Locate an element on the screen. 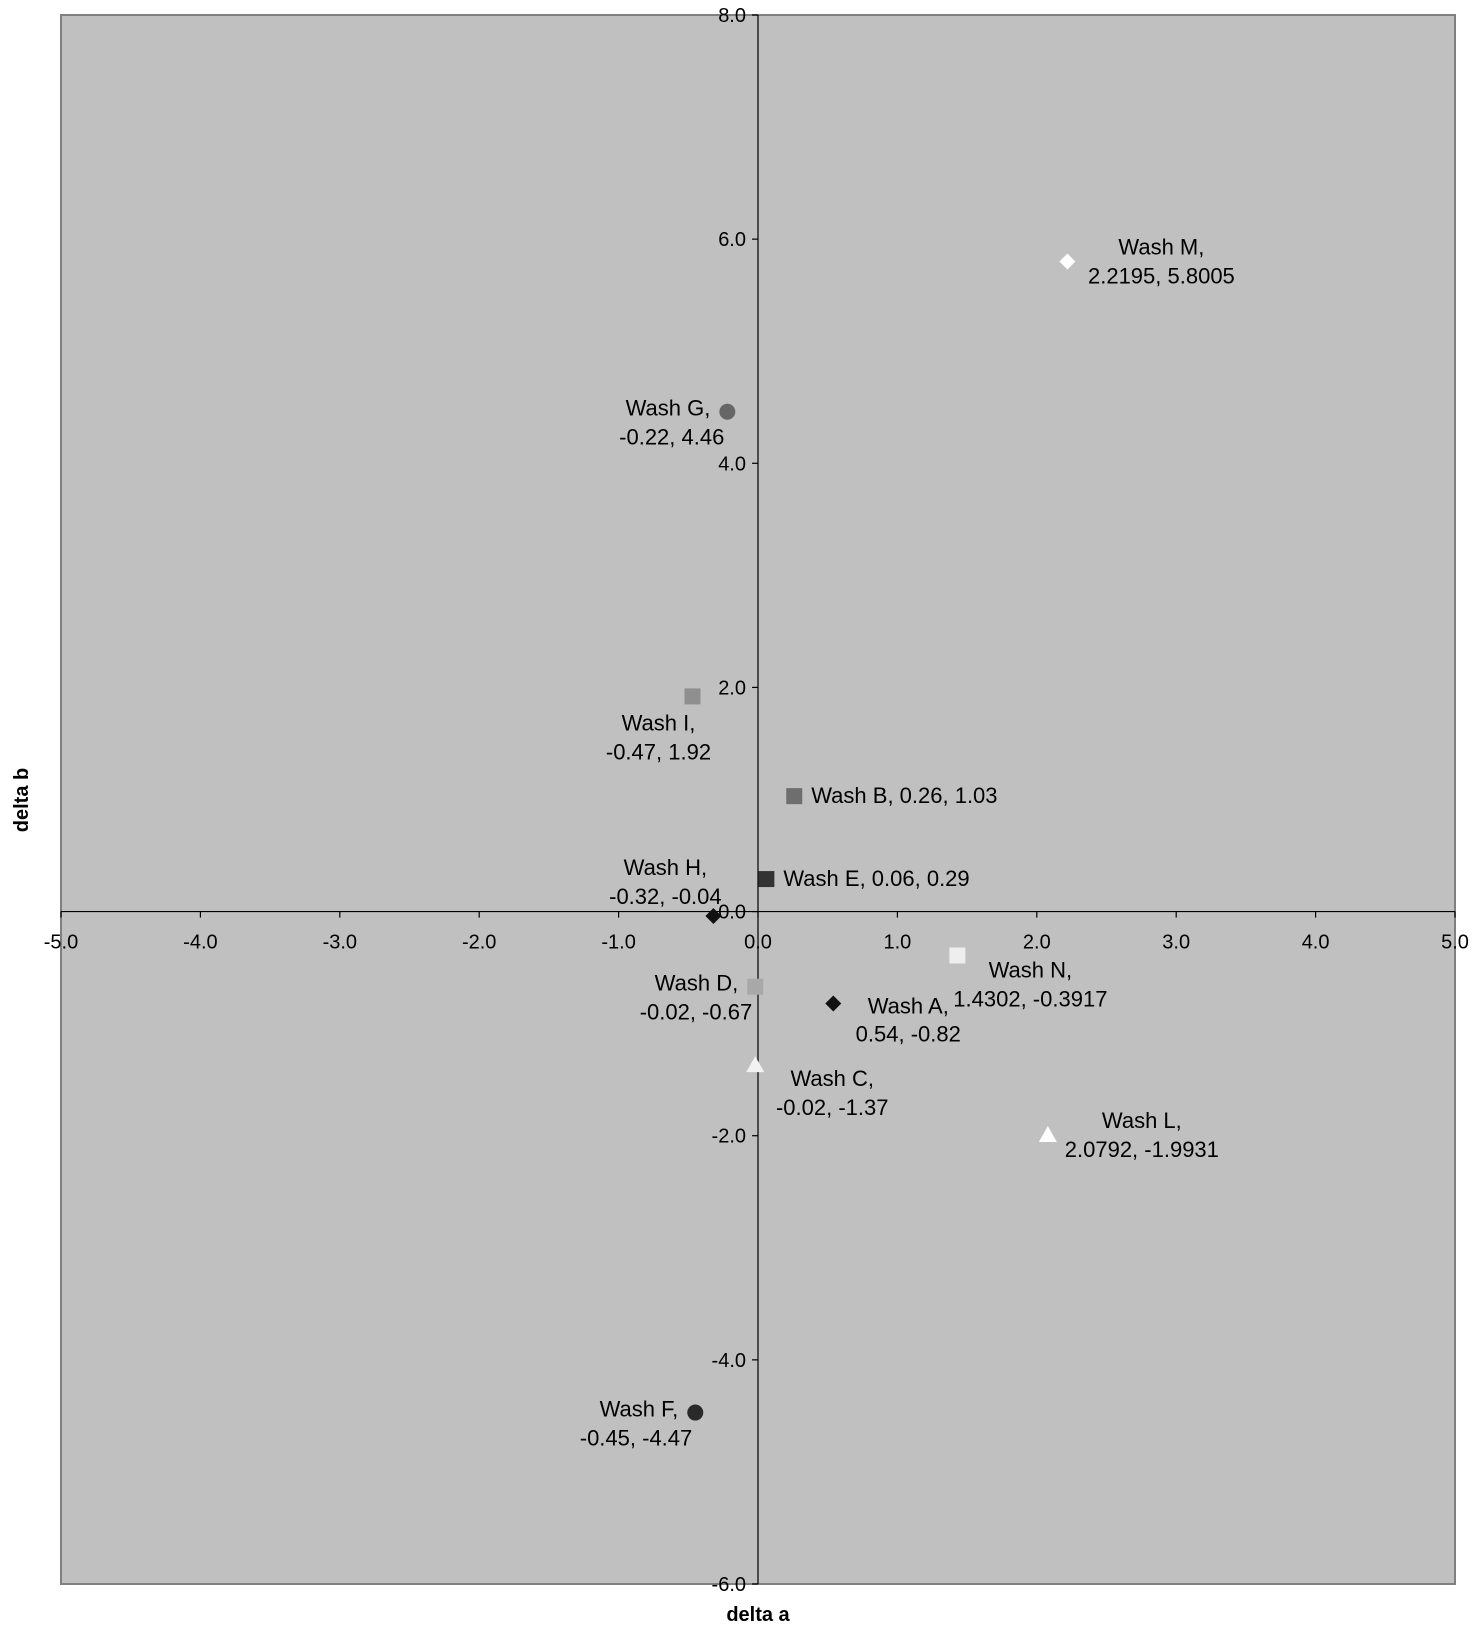 This screenshot has height=1629, width=1483. y-tick-label: 2.0 is located at coordinates (732, 688).